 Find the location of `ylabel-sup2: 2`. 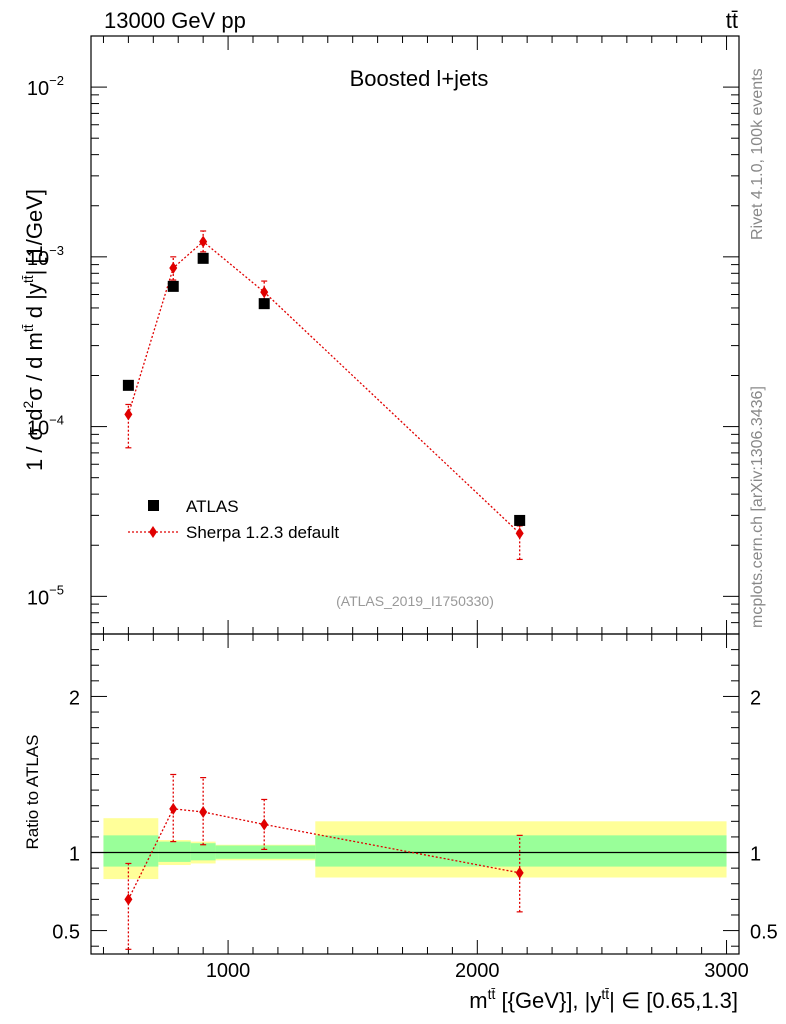

ylabel-sup2: 2 is located at coordinates (28, 405).